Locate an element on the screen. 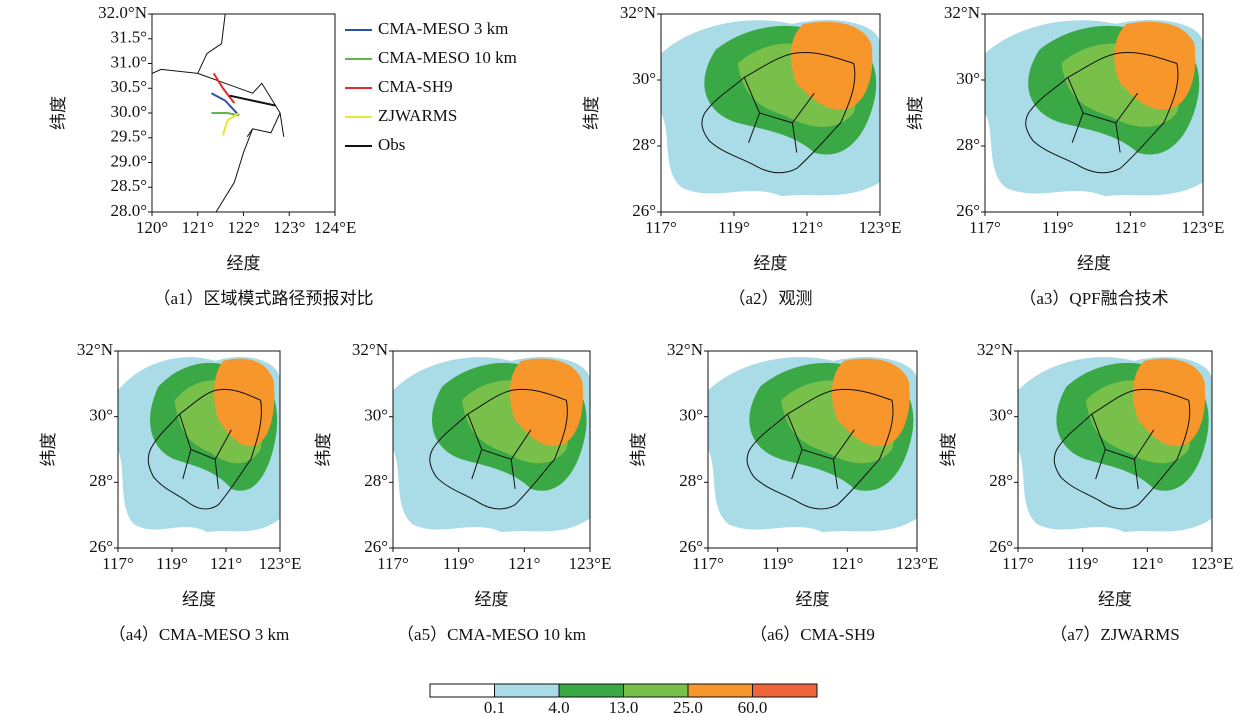 The image size is (1252, 717). colorbar-label: 4.0 is located at coordinates (558, 707).